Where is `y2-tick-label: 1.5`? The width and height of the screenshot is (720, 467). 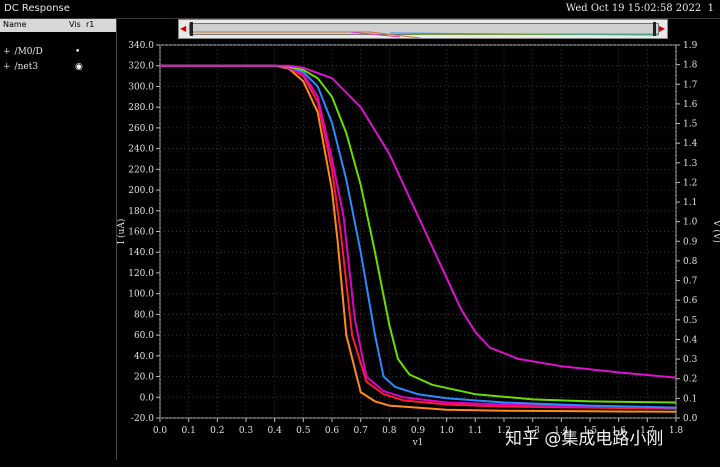
y2-tick-label: 1.5 is located at coordinates (690, 125).